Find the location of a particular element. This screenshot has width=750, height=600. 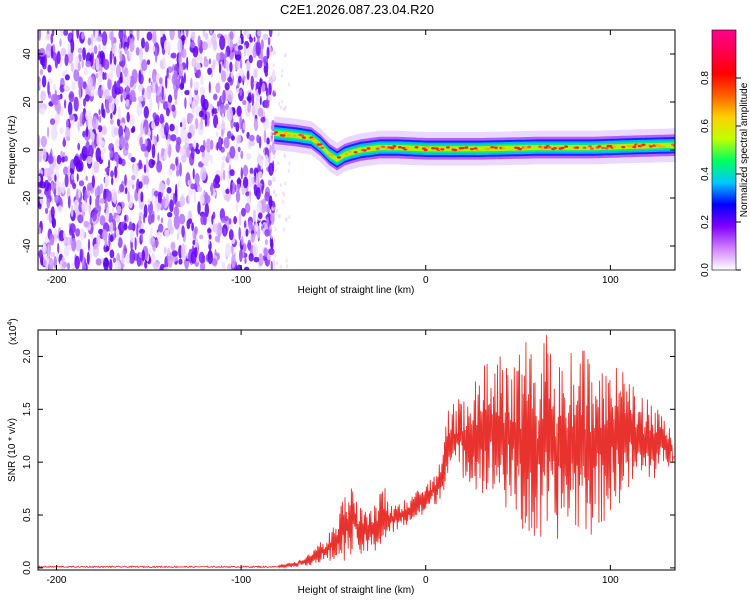

spectrogram-x-tick-label: 100 is located at coordinates (610, 280).